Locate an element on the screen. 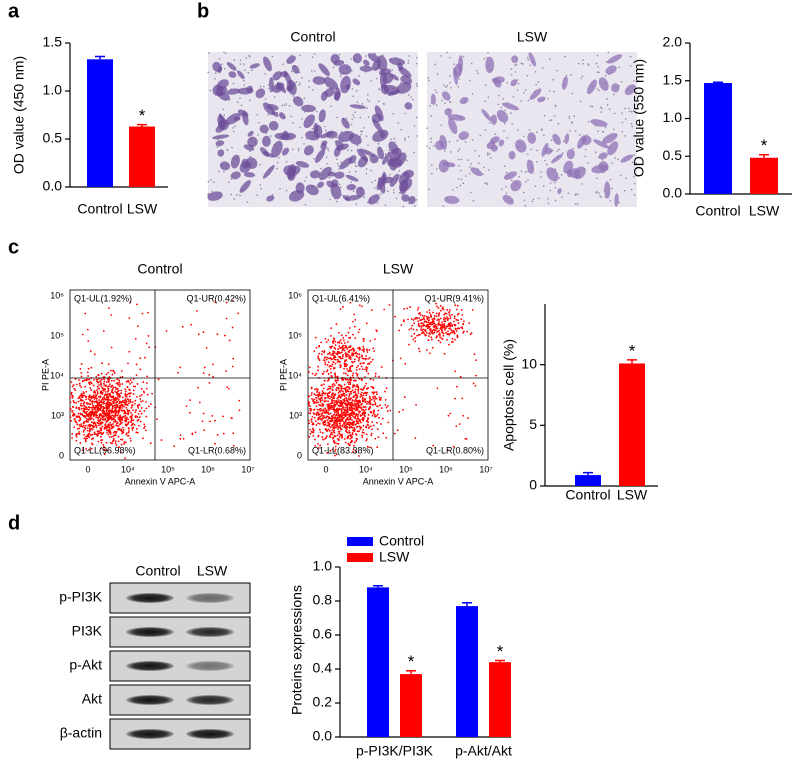 This screenshot has height=764, width=800. significance: * is located at coordinates (500, 651).